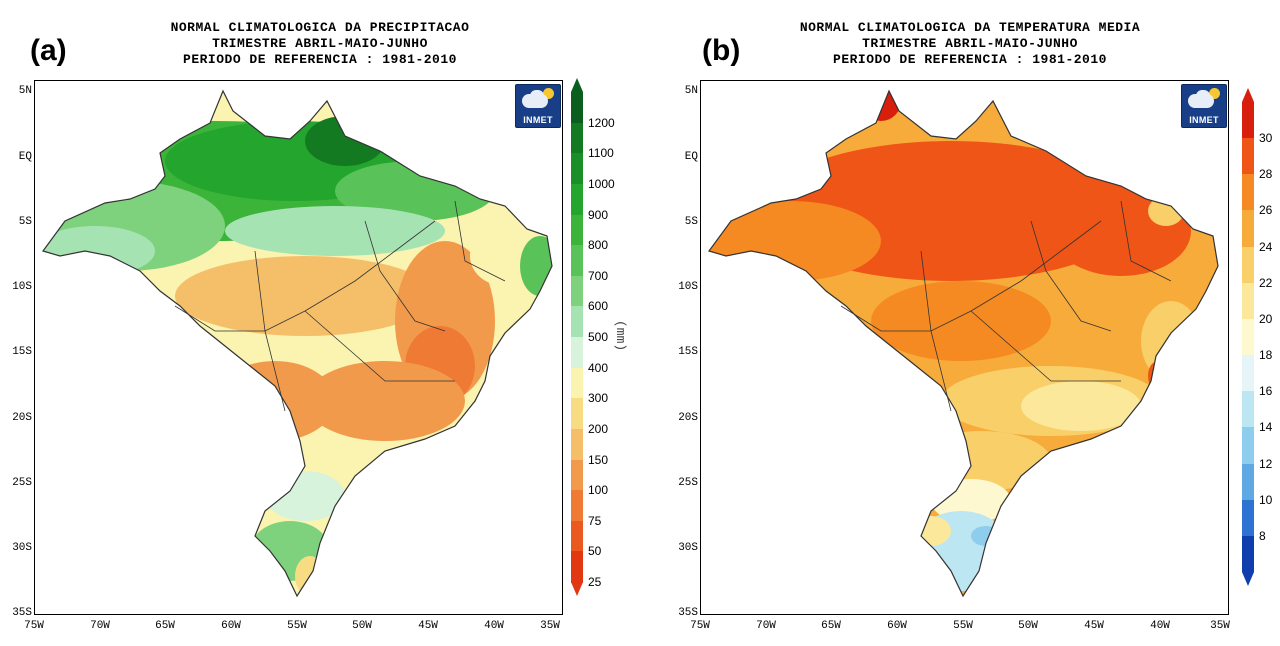 The width and height of the screenshot is (1280, 646). I want to click on colorbar-label: 25, so click(595, 582).